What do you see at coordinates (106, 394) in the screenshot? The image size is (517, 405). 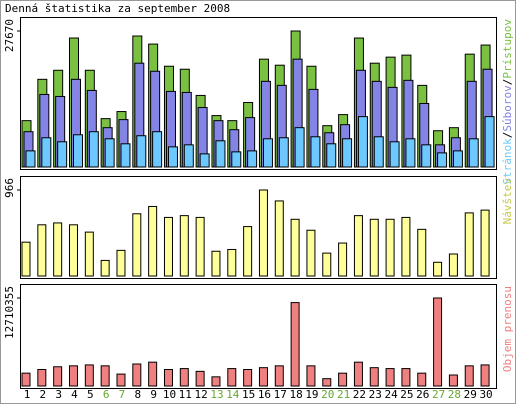 I see `x-tick-label: 6` at bounding box center [106, 394].